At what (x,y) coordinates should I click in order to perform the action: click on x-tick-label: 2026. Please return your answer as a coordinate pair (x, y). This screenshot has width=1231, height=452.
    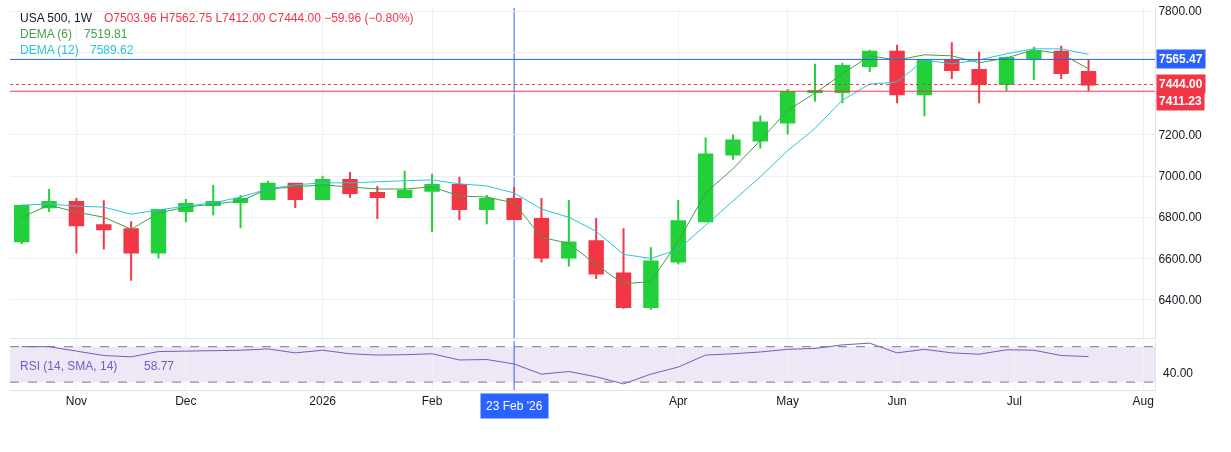
    Looking at the image, I should click on (323, 401).